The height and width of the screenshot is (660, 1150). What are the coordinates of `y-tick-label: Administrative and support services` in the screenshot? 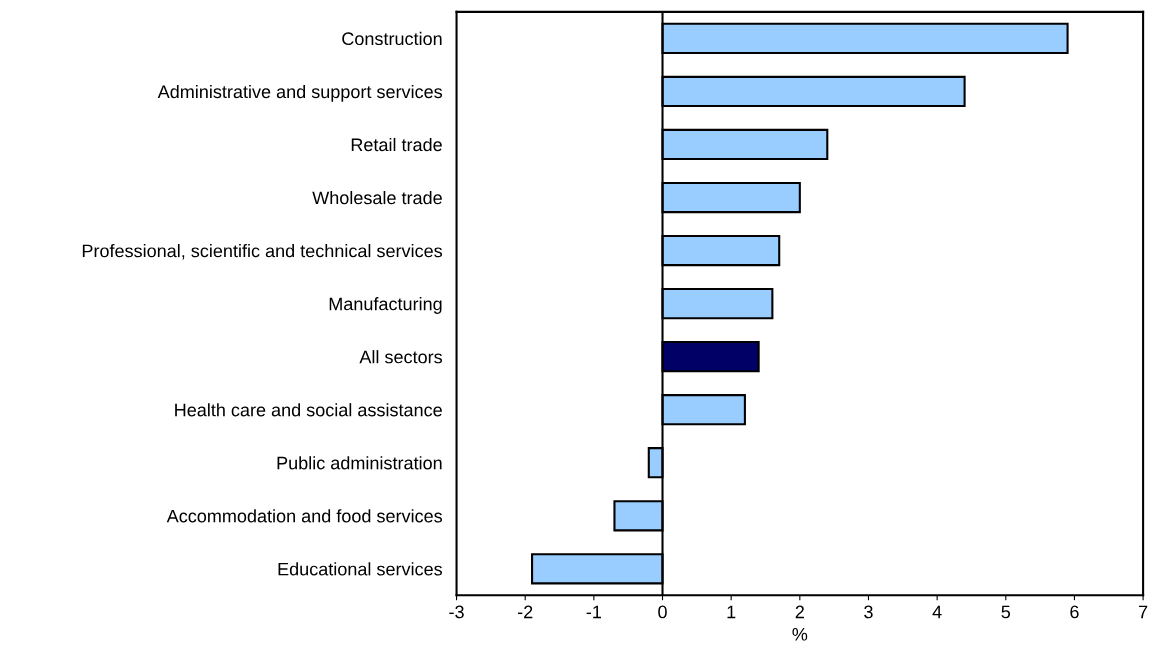 It's located at (300, 93).